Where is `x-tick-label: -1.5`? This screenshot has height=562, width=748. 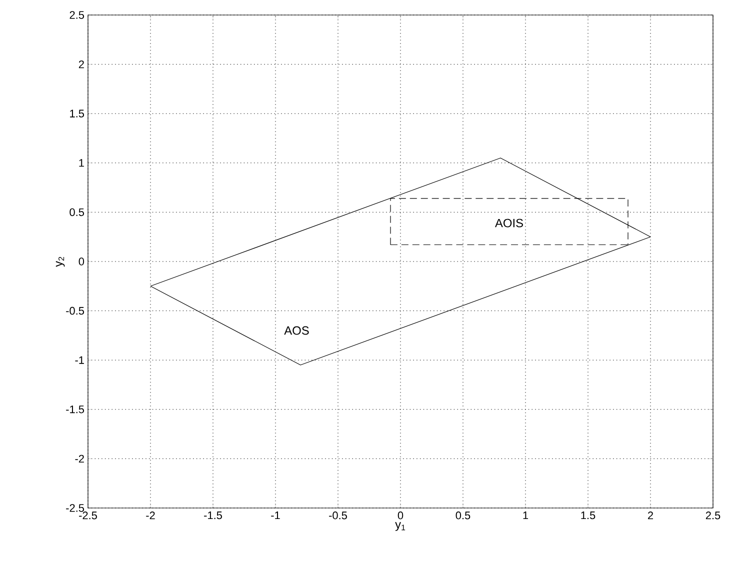 x-tick-label: -1.5 is located at coordinates (213, 516).